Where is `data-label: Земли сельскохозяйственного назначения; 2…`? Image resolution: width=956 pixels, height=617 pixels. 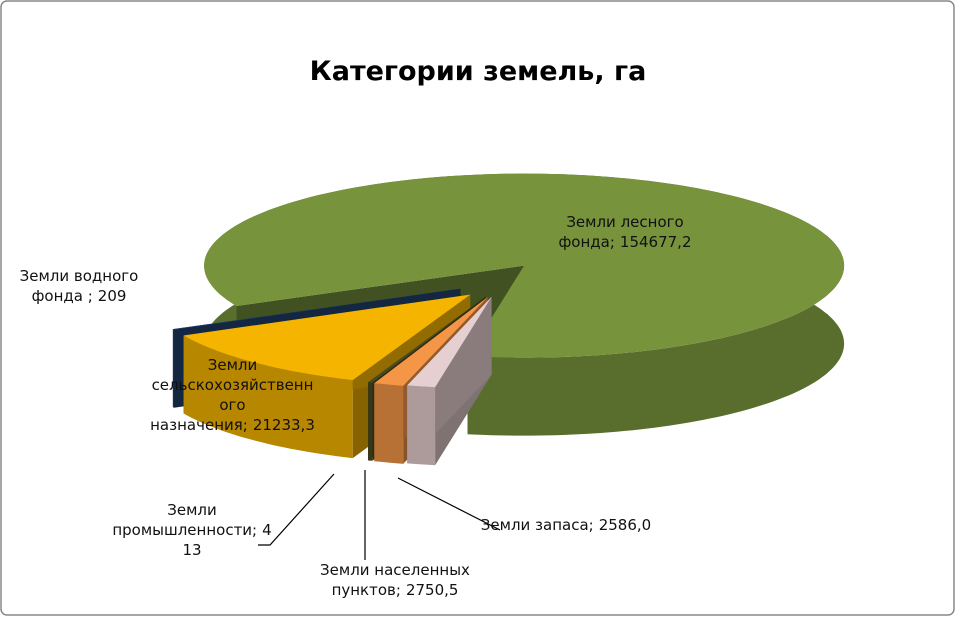 data-label: Земли сельскохозяйственного назначения; 2… is located at coordinates (232, 395).